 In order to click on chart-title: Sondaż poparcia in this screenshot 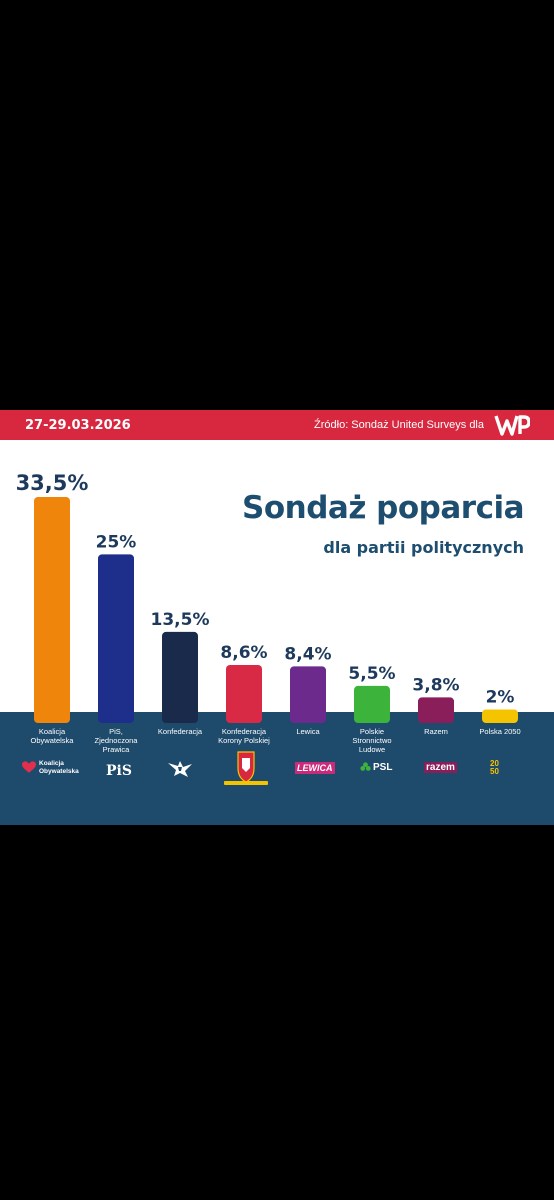, I will do `click(383, 508)`.